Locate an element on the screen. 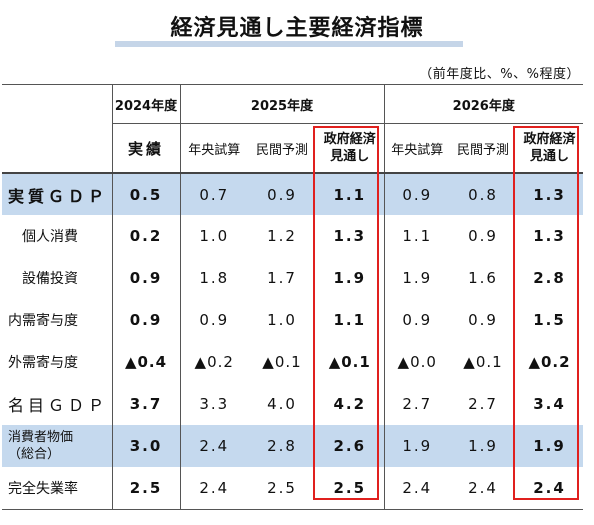 The image size is (594, 525). cell-private-2025: 1.7 is located at coordinates (282, 278).